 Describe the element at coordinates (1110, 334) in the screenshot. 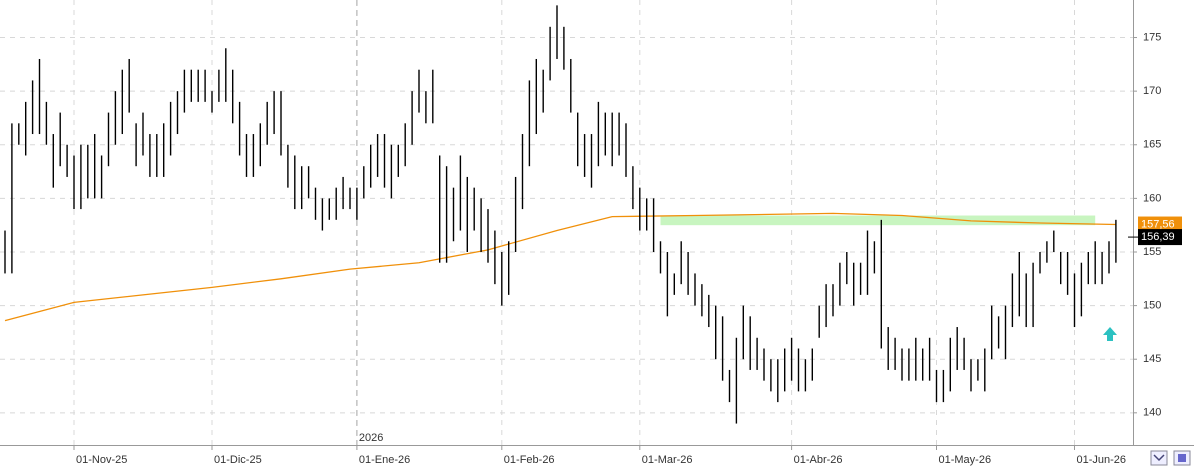

I see `signal-arrow` at that location.